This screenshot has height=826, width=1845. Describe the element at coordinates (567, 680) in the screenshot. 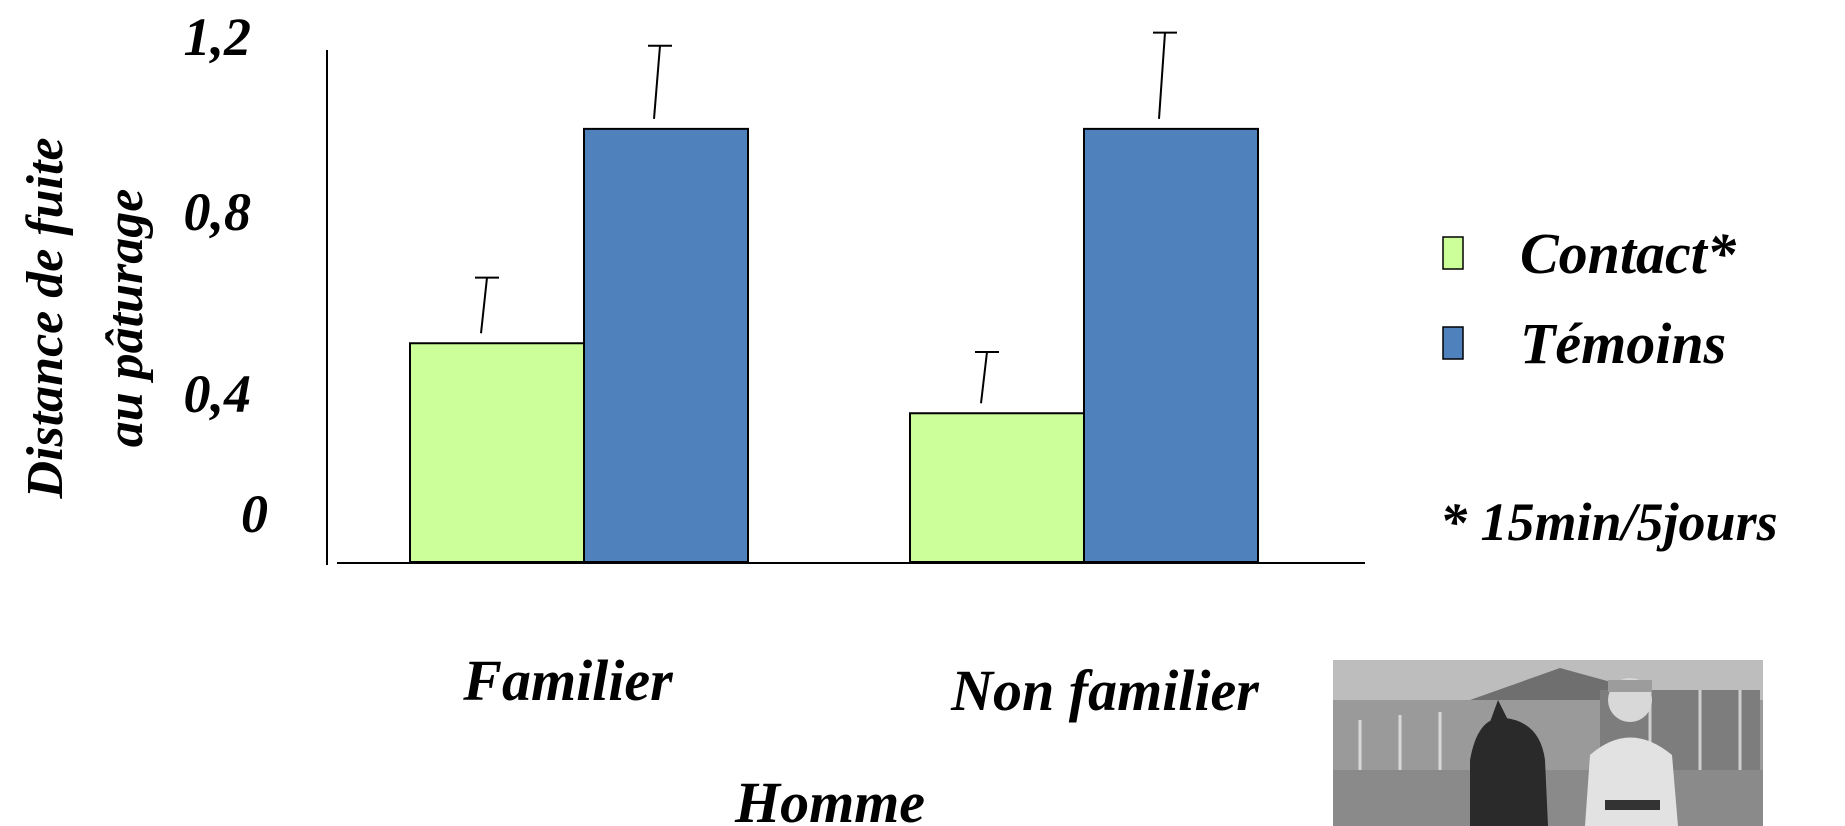

I see `category-label: Familier` at that location.